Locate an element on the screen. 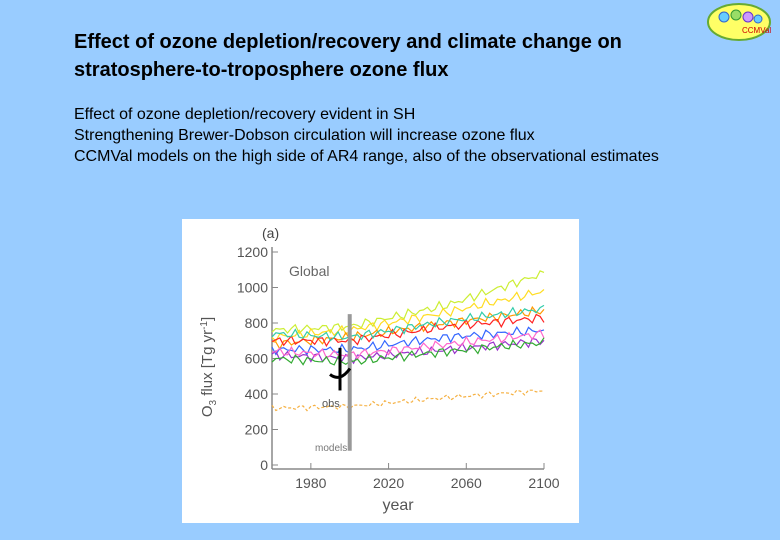 The image size is (780, 540). obs-center-mark is located at coordinates (340, 373).